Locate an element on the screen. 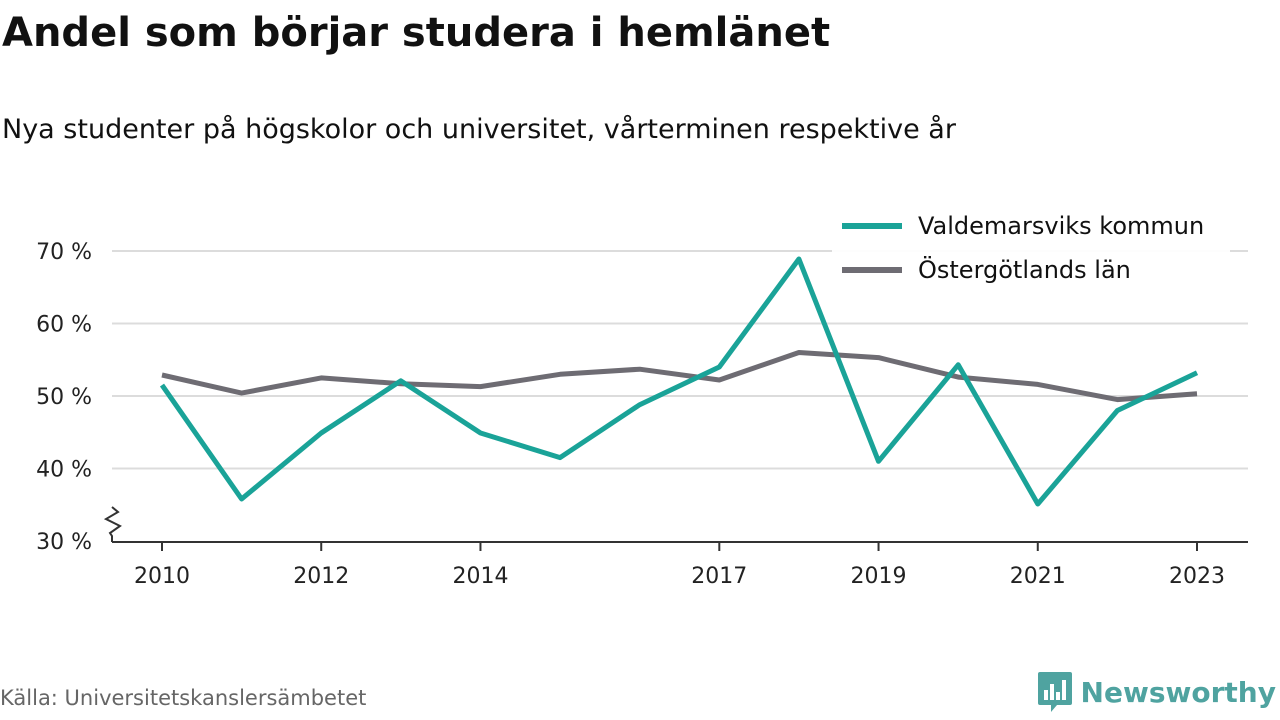 The image size is (1280, 720). y-tick-label: 50 % is located at coordinates (64, 397).